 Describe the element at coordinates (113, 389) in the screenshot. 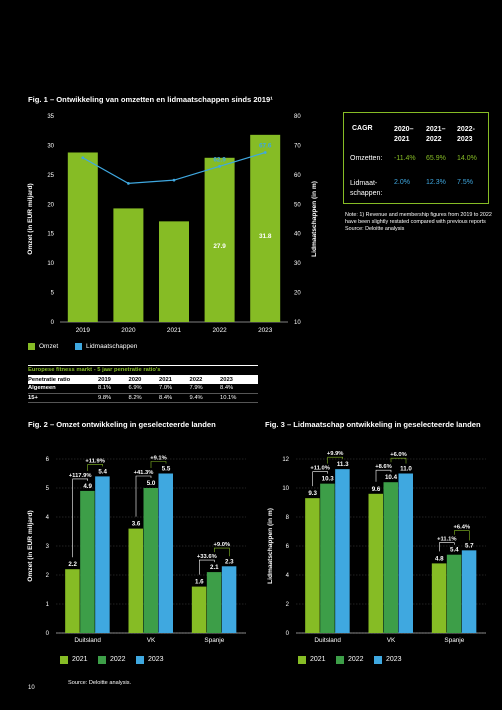

I see `table-cell: 8.1%` at that location.